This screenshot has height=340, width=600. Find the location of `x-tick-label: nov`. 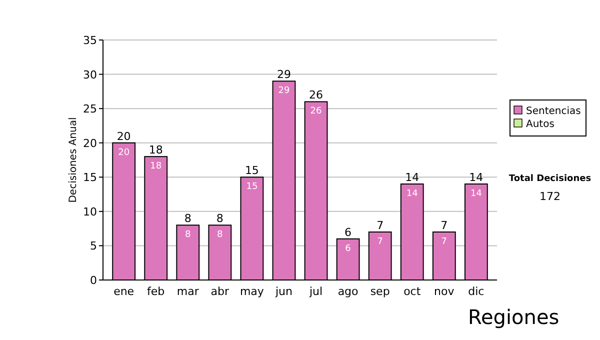

x-tick-label: nov is located at coordinates (444, 291).